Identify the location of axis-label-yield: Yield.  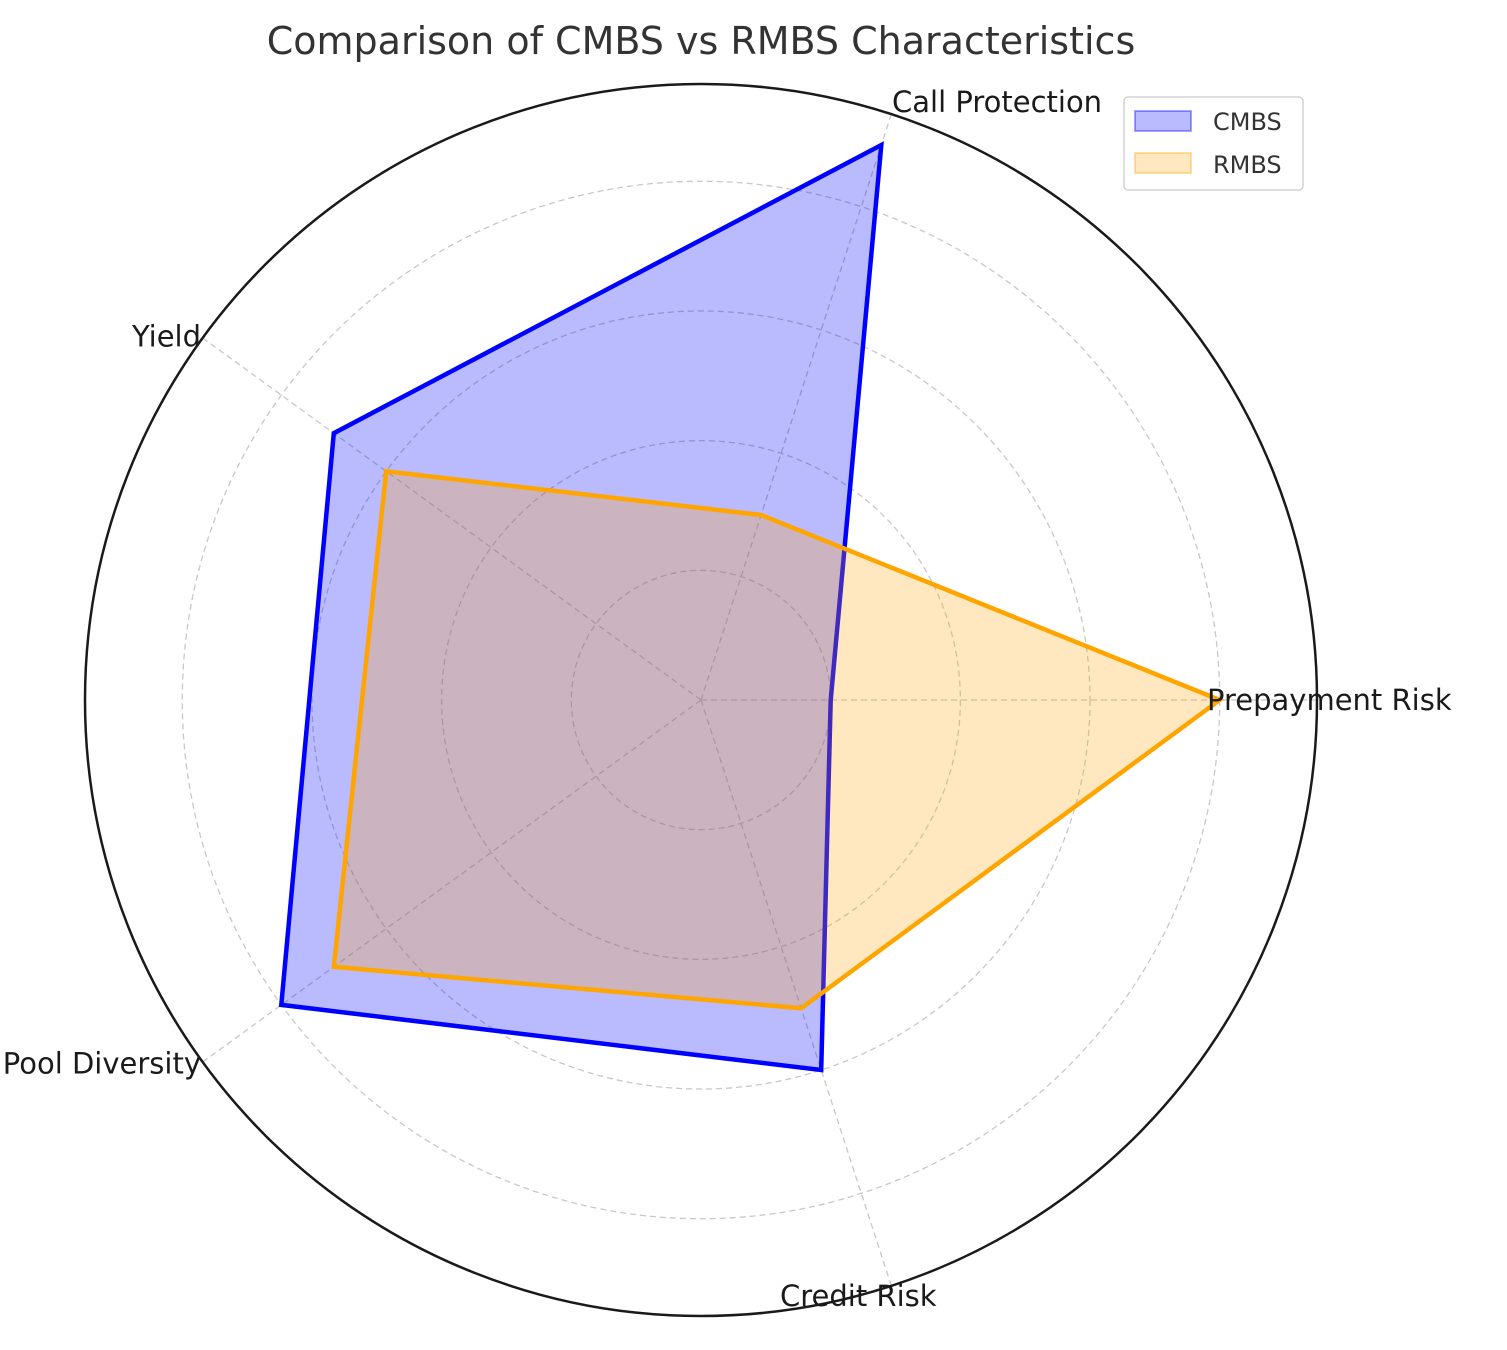
(166, 337).